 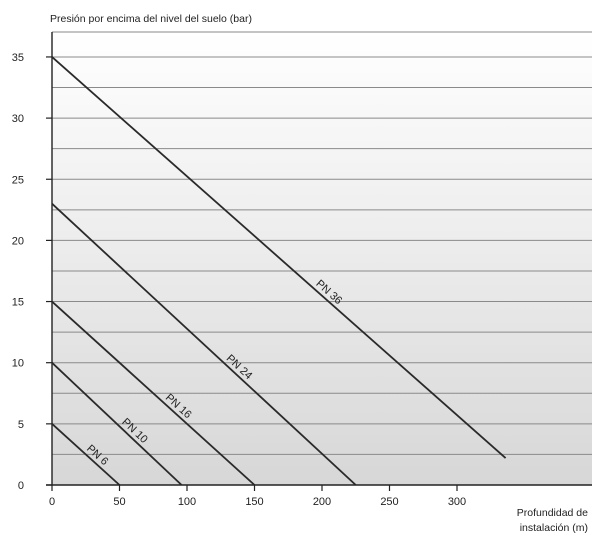 I want to click on x-axis-label-line1: Profundidad de, so click(x=552, y=513).